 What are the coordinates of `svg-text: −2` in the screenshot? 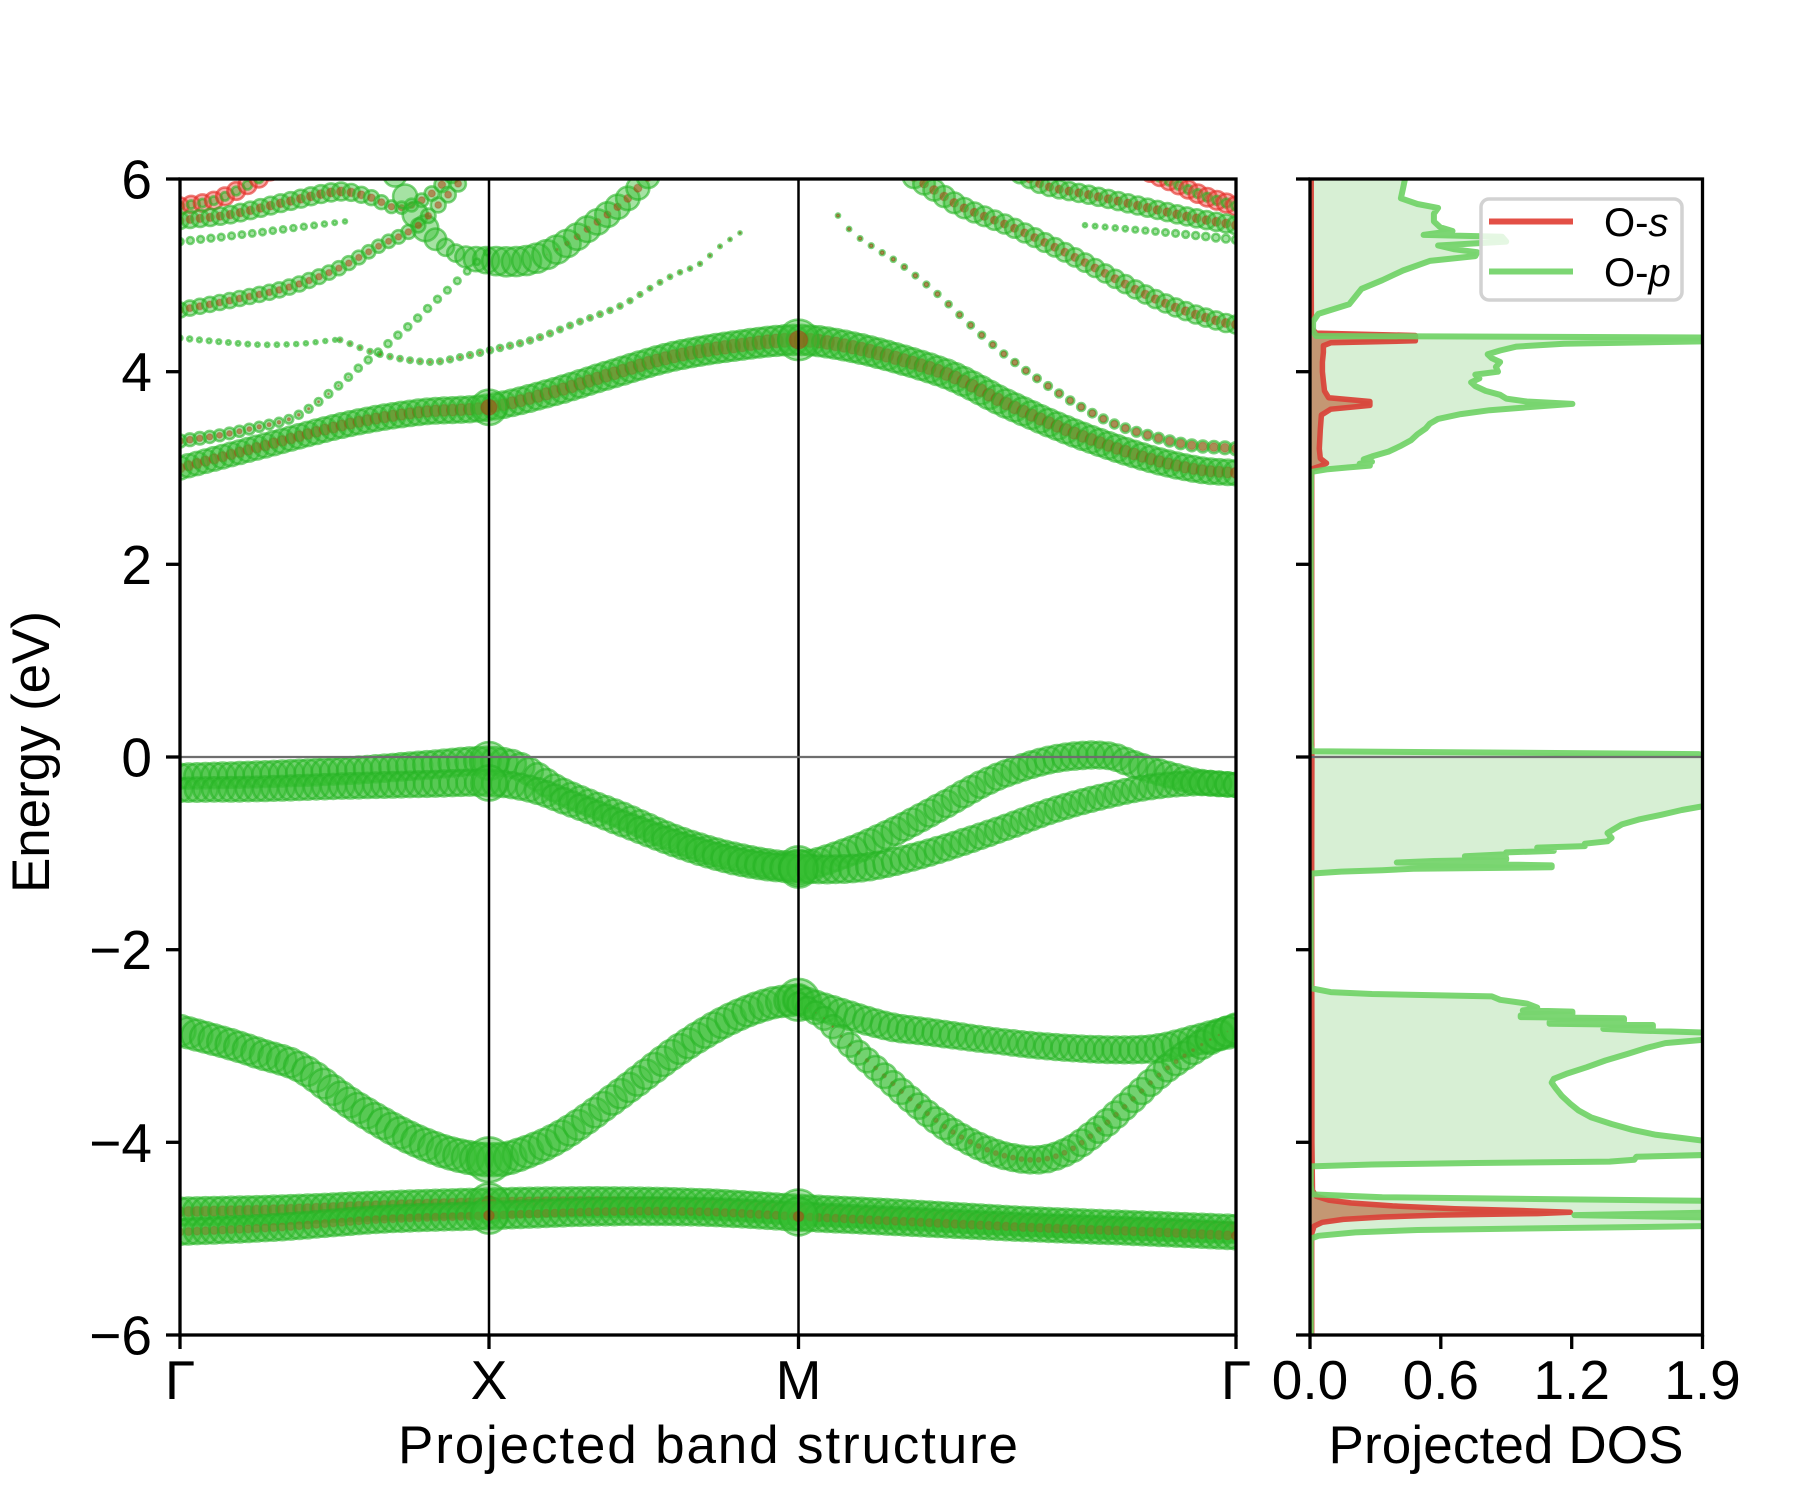 It's located at (120, 950).